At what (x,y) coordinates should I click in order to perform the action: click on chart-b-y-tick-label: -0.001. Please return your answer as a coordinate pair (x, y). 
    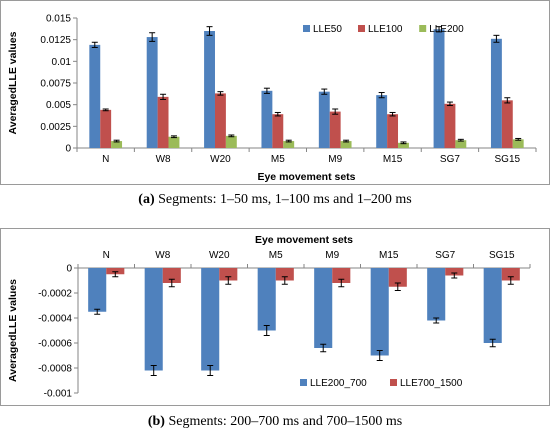
    Looking at the image, I should click on (58, 394).